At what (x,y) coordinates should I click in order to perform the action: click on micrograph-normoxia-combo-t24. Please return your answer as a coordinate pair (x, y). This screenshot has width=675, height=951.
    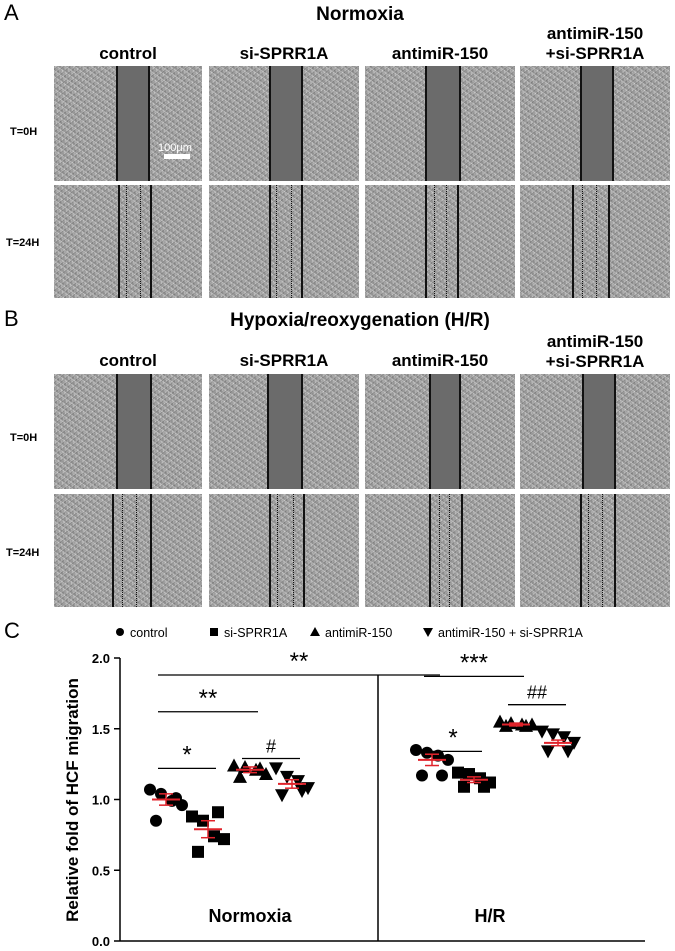
    Looking at the image, I should click on (595, 241).